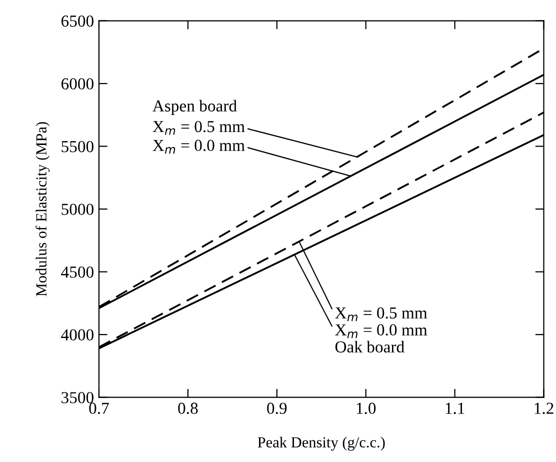 The height and width of the screenshot is (462, 556). Describe the element at coordinates (77, 335) in the screenshot. I see `y-tick-label: 4000` at that location.